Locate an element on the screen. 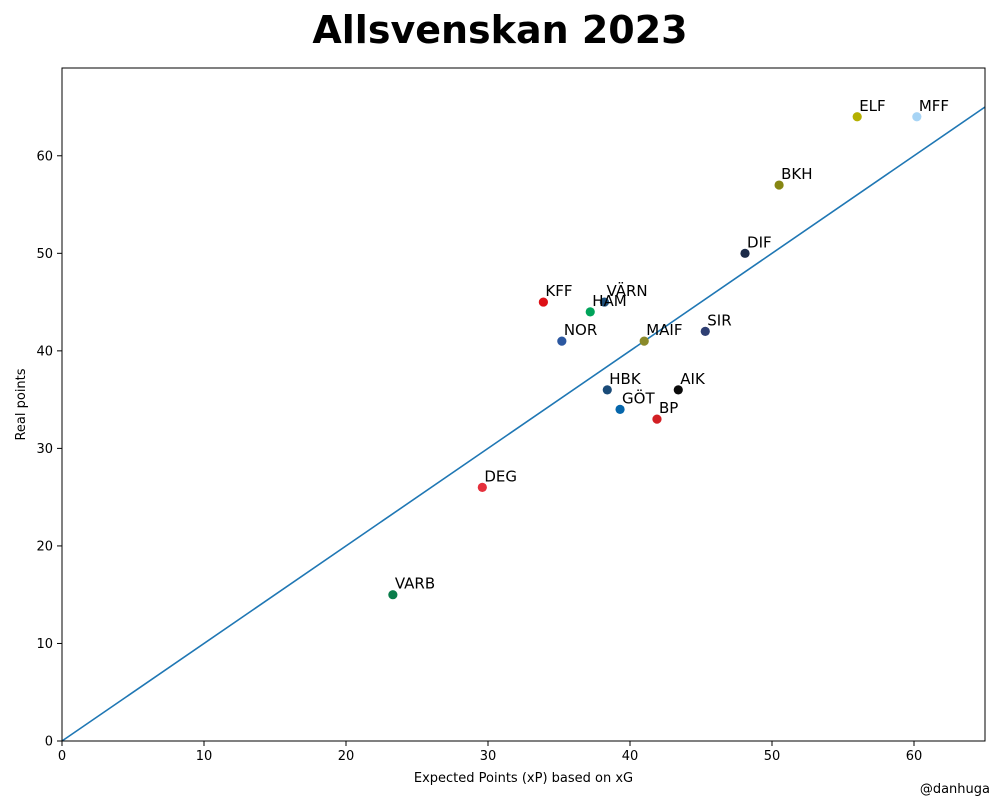 Image resolution: width=1000 pixels, height=800 pixels. y-tick-label: 10 is located at coordinates (44, 644).